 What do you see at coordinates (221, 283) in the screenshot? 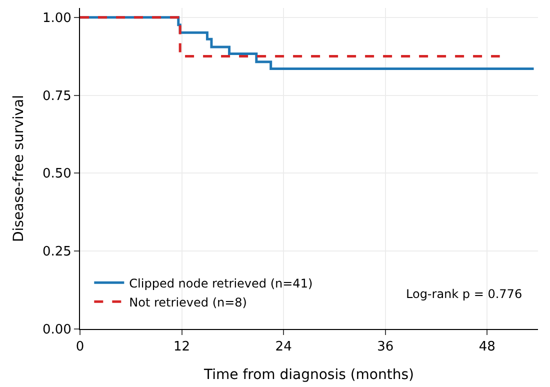
I see `legend-label: Clipped node retrieved (n=41)` at bounding box center [221, 283].